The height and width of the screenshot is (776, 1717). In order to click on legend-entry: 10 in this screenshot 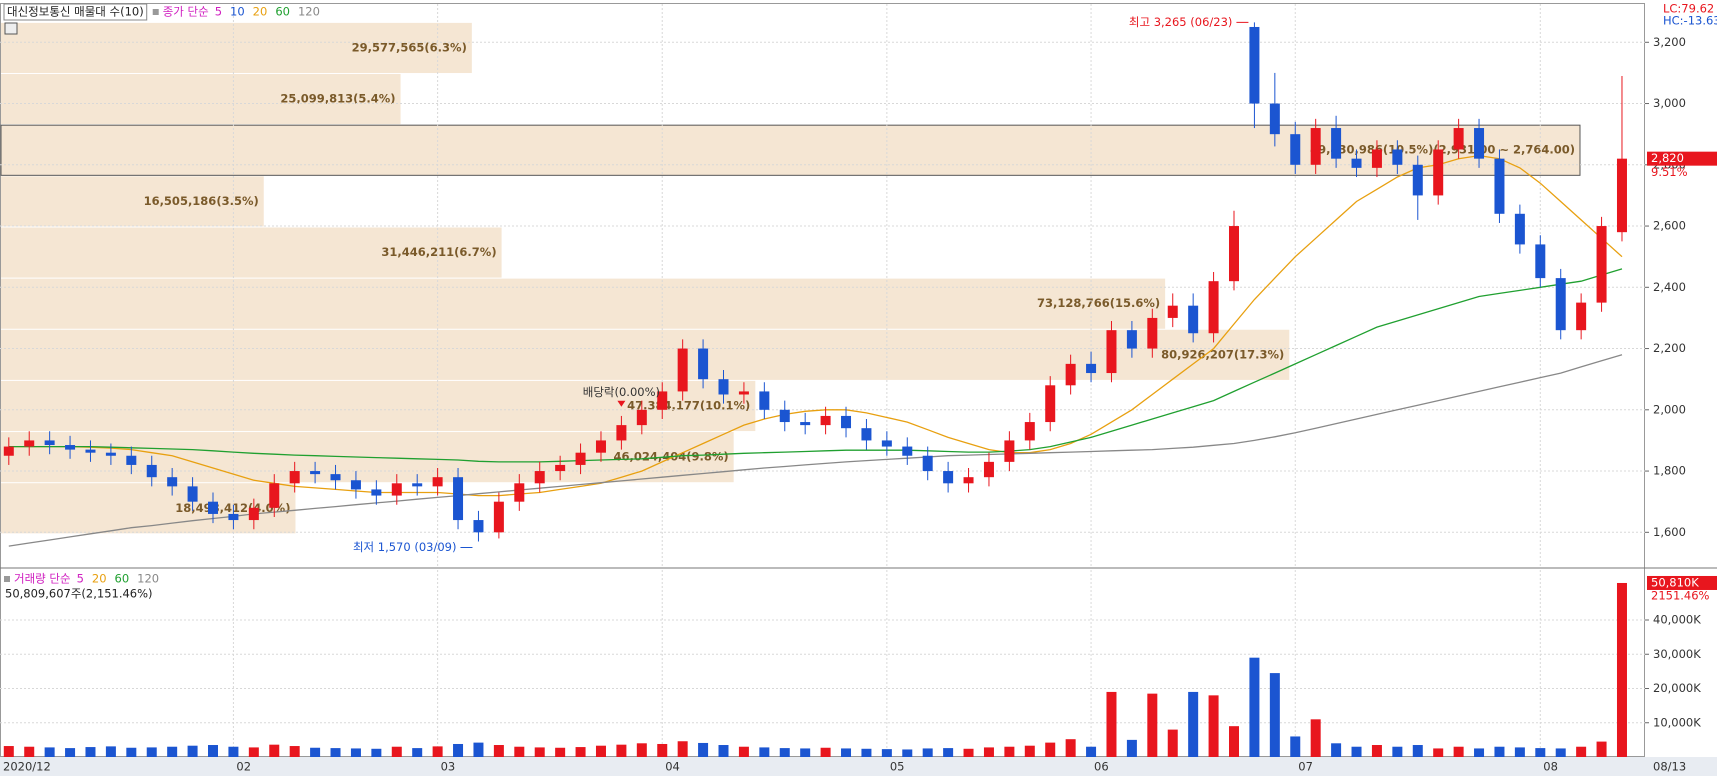, I will do `click(237, 12)`.